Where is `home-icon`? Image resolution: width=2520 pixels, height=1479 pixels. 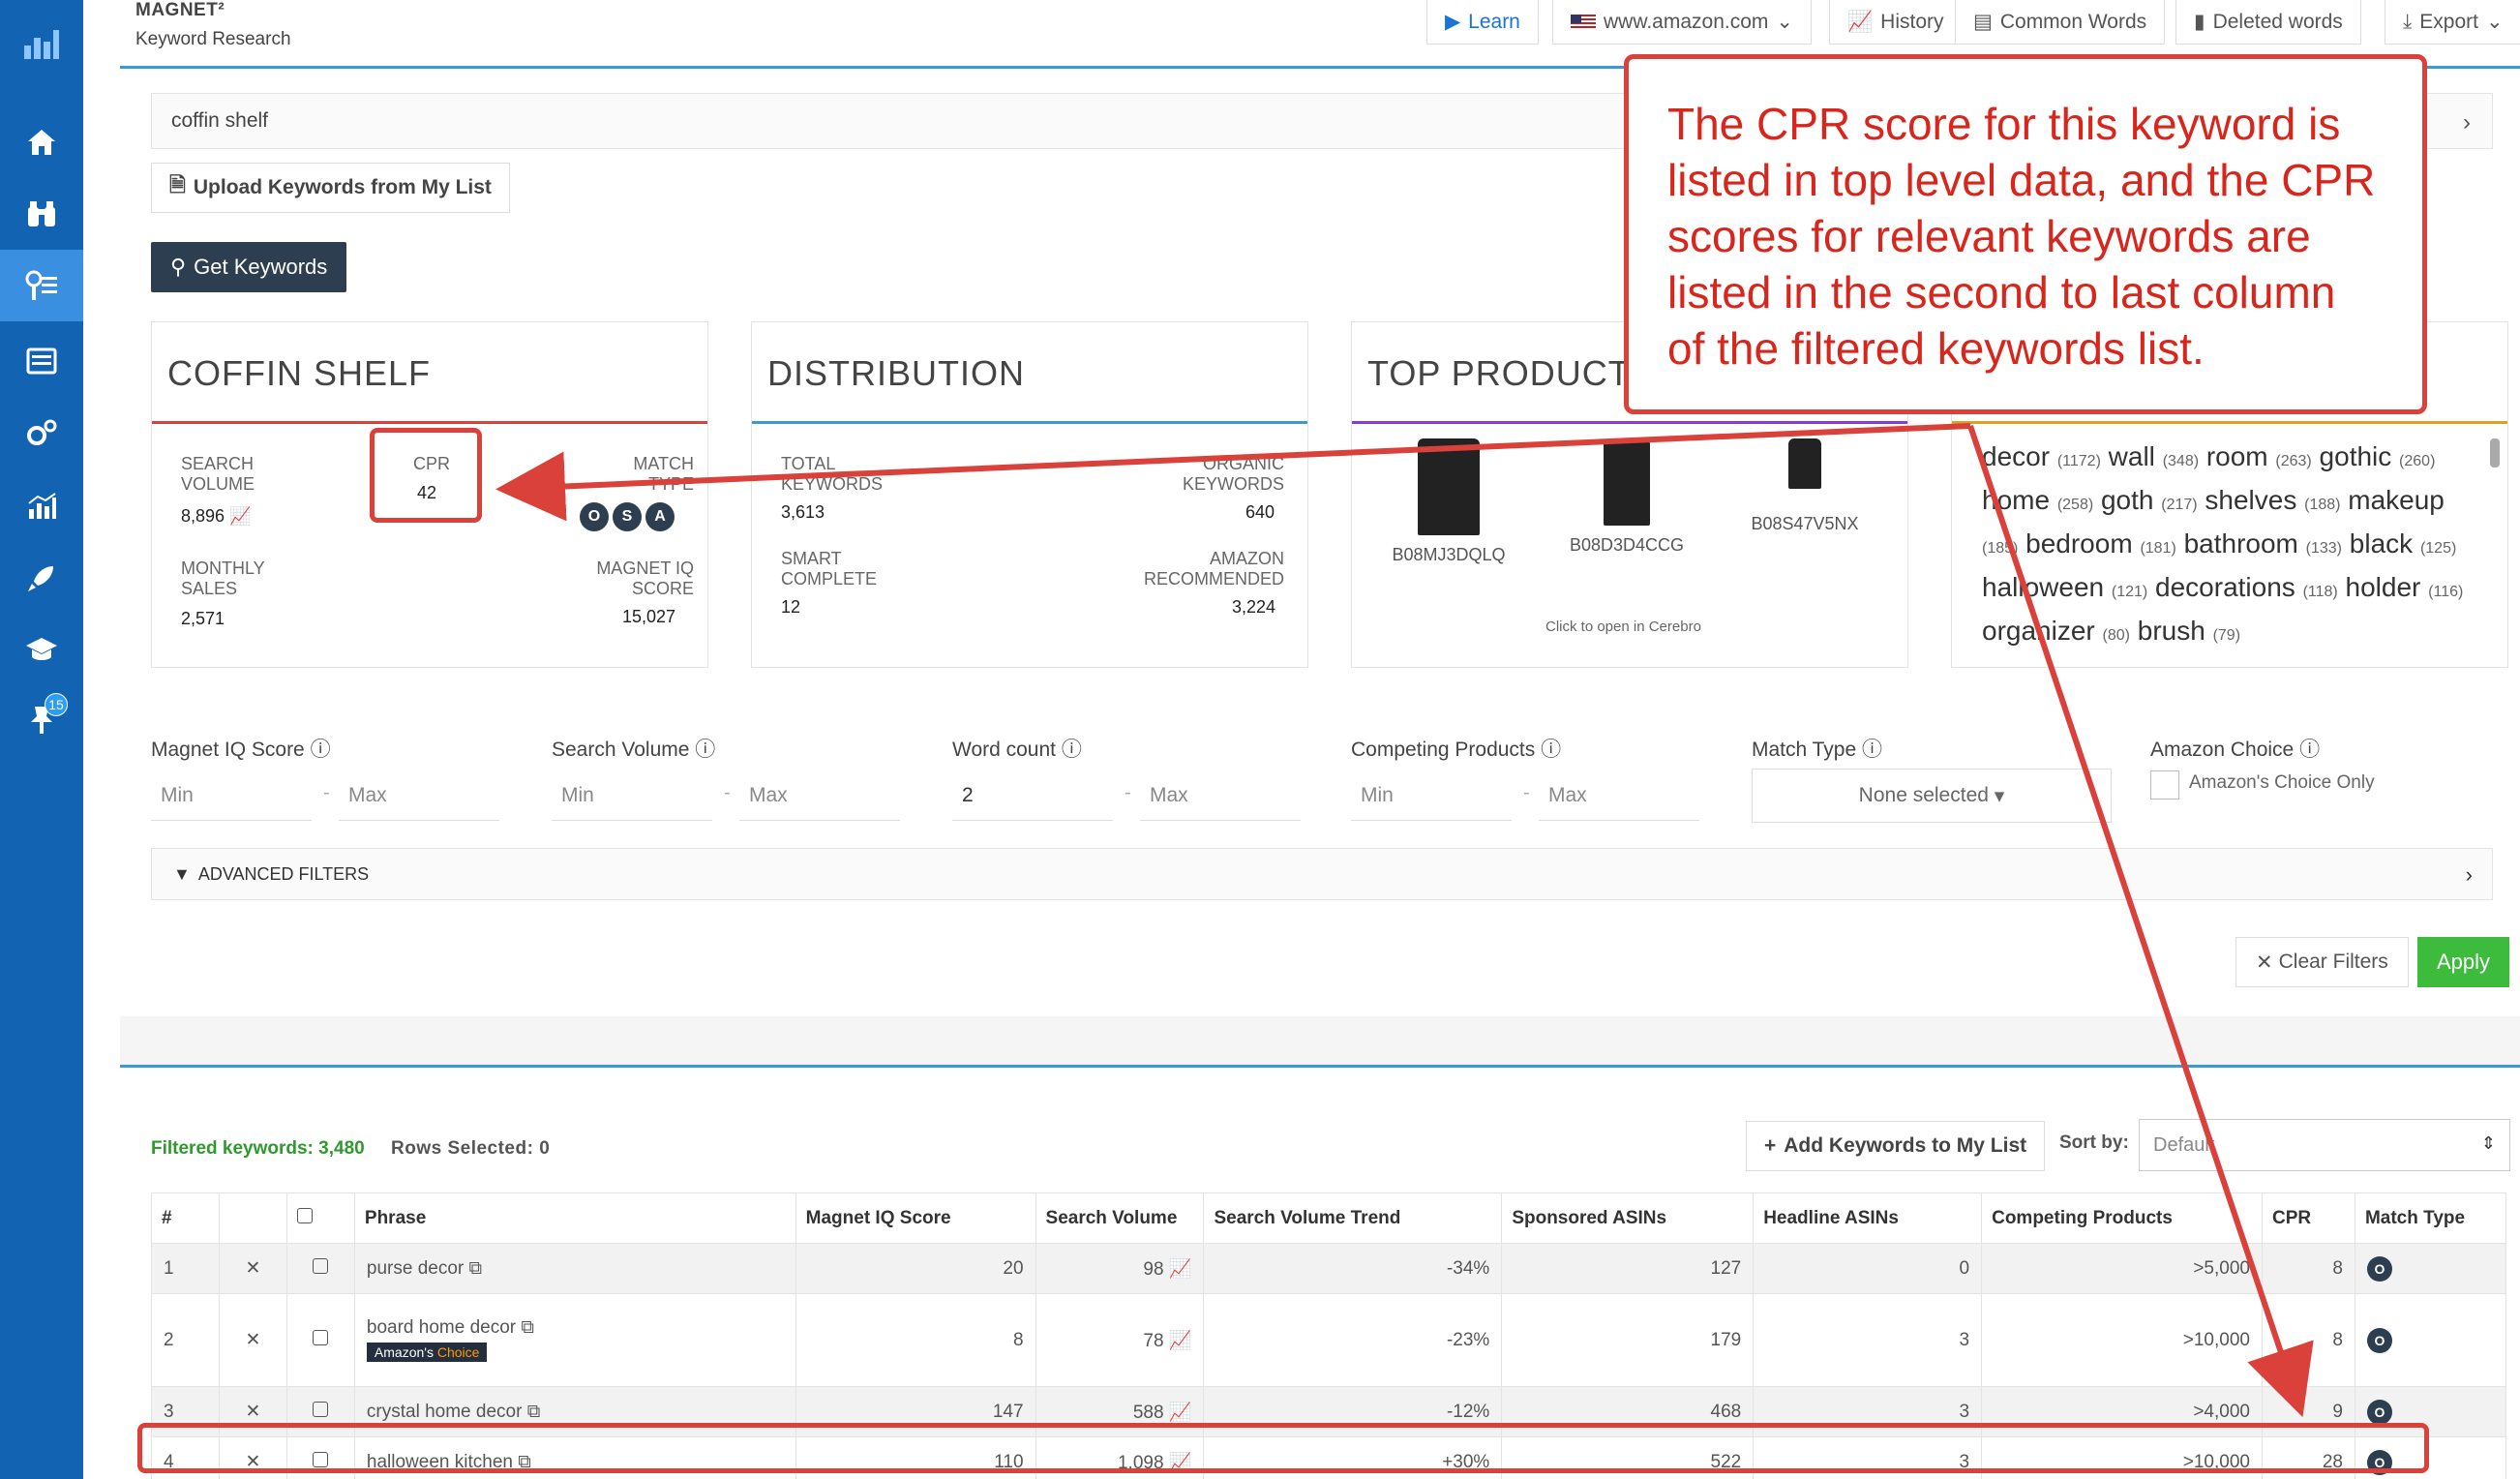
home-icon is located at coordinates (42, 142).